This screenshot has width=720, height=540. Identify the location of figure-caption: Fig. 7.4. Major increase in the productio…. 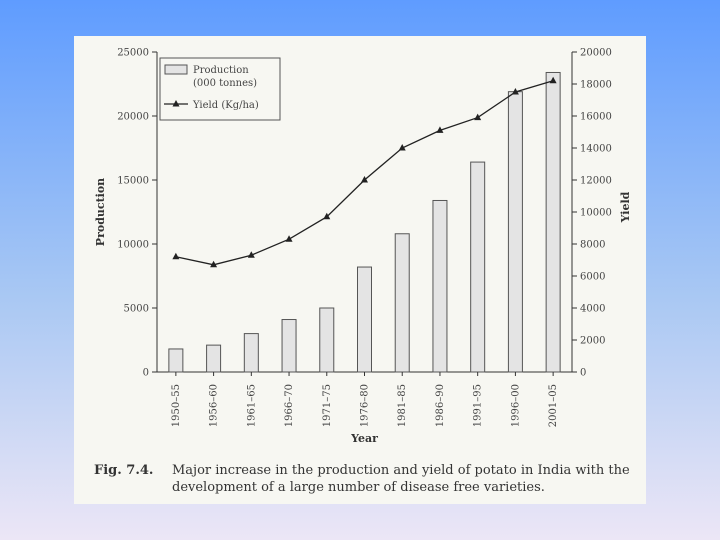
(366, 479).